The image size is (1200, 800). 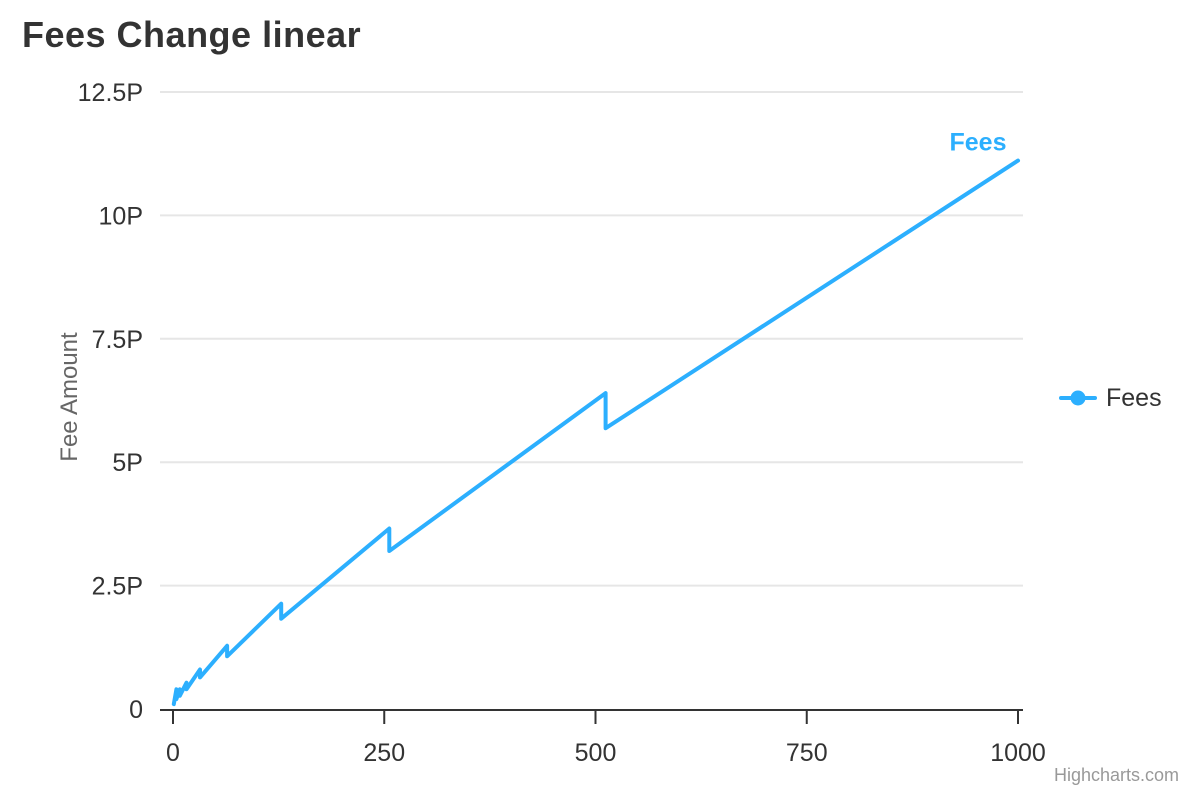 What do you see at coordinates (1018, 753) in the screenshot?
I see `x-tick-label: 1000` at bounding box center [1018, 753].